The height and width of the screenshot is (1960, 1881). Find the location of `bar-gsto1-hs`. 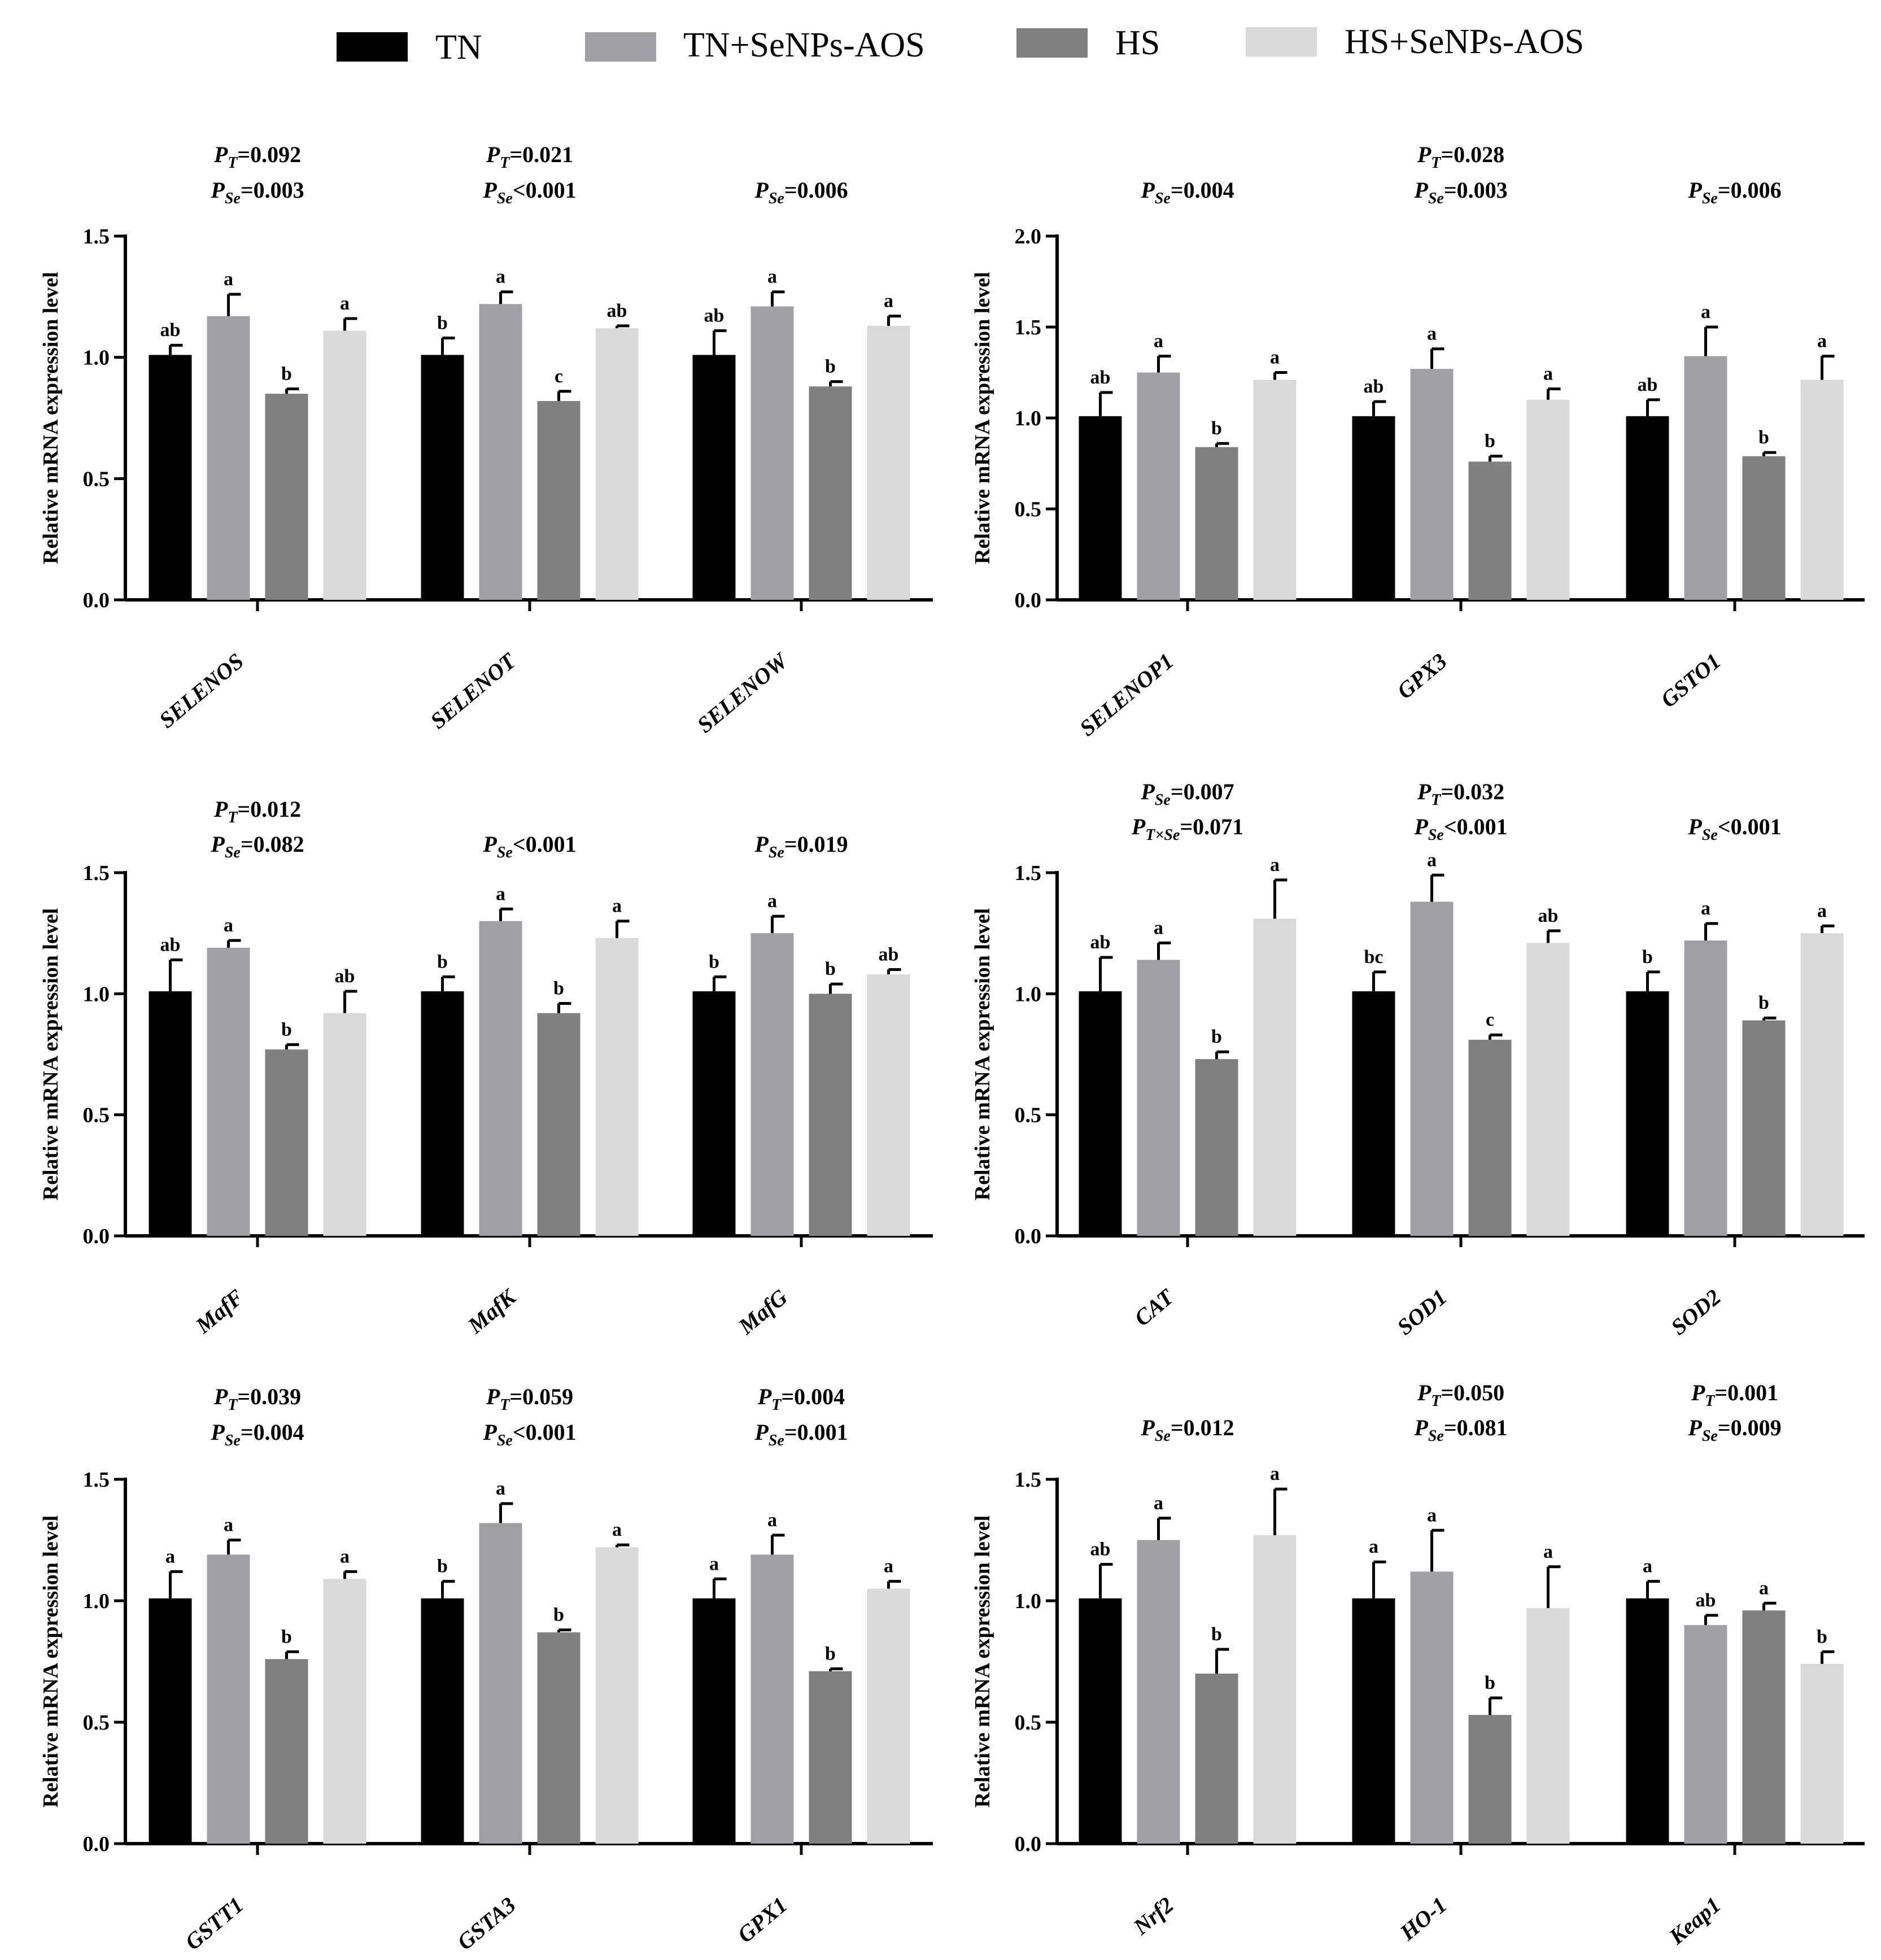

bar-gsto1-hs is located at coordinates (1764, 528).